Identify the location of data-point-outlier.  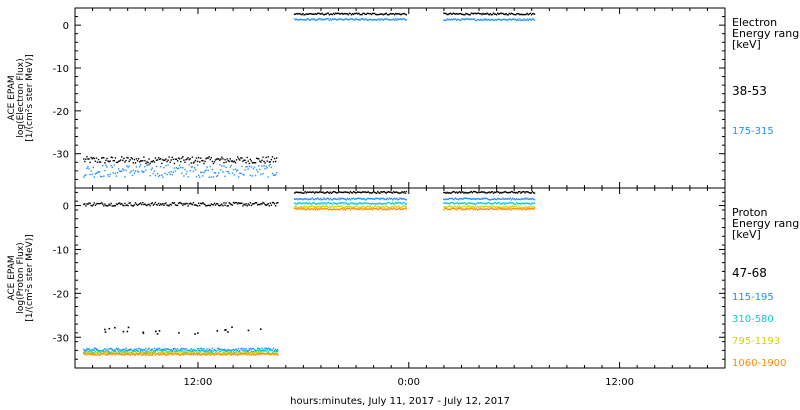
(248, 330).